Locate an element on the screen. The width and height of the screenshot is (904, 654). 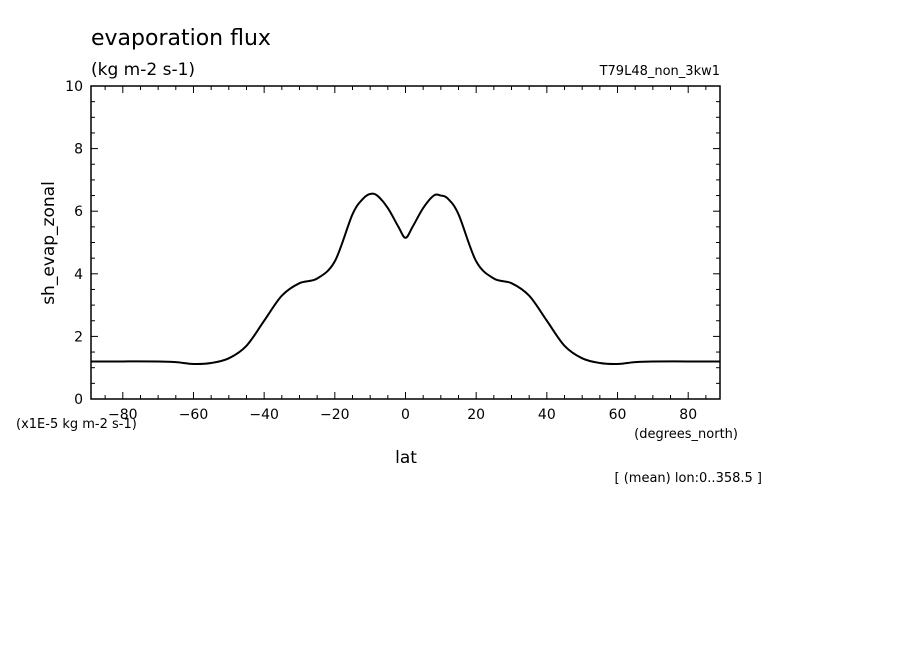
x-tick-label: −40 is located at coordinates (264, 415).